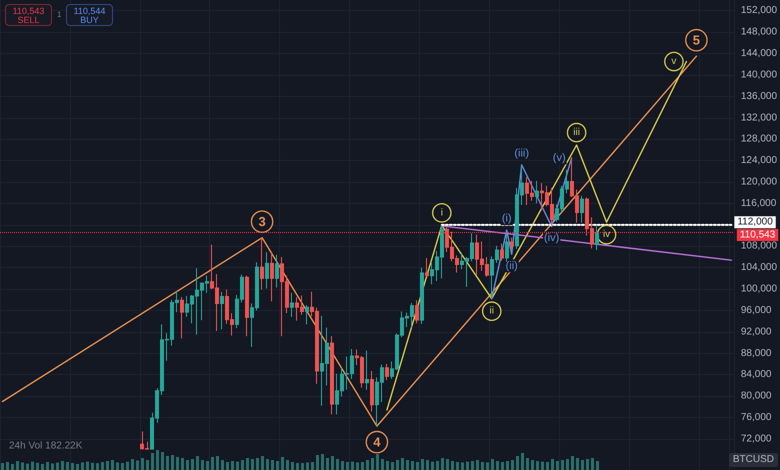  I want to click on y-tick-label: 84,000, so click(756, 374).